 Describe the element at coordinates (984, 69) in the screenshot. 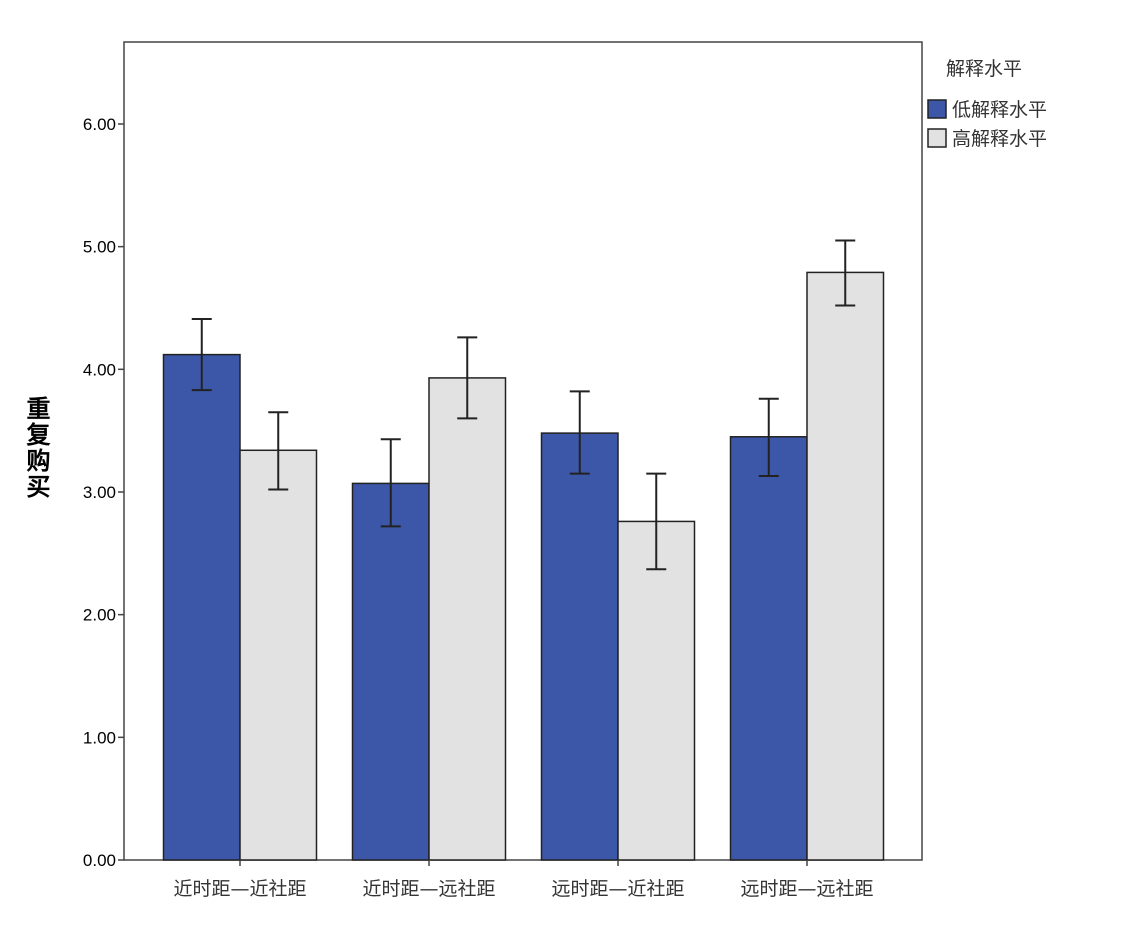

I see `legend-title: 解释水平` at that location.